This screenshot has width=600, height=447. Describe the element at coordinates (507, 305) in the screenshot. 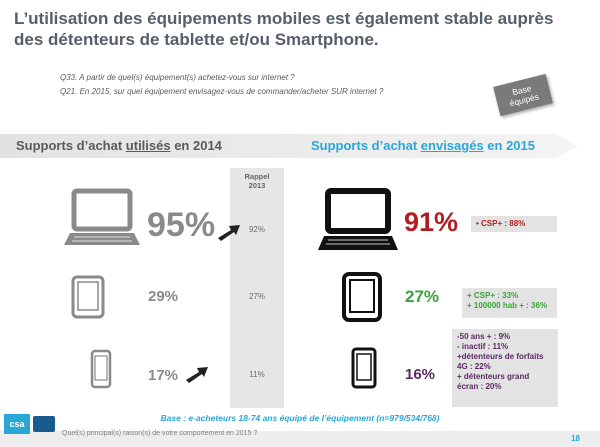

I see `tablet-segment-line: + 100000 hab + : 36%` at that location.